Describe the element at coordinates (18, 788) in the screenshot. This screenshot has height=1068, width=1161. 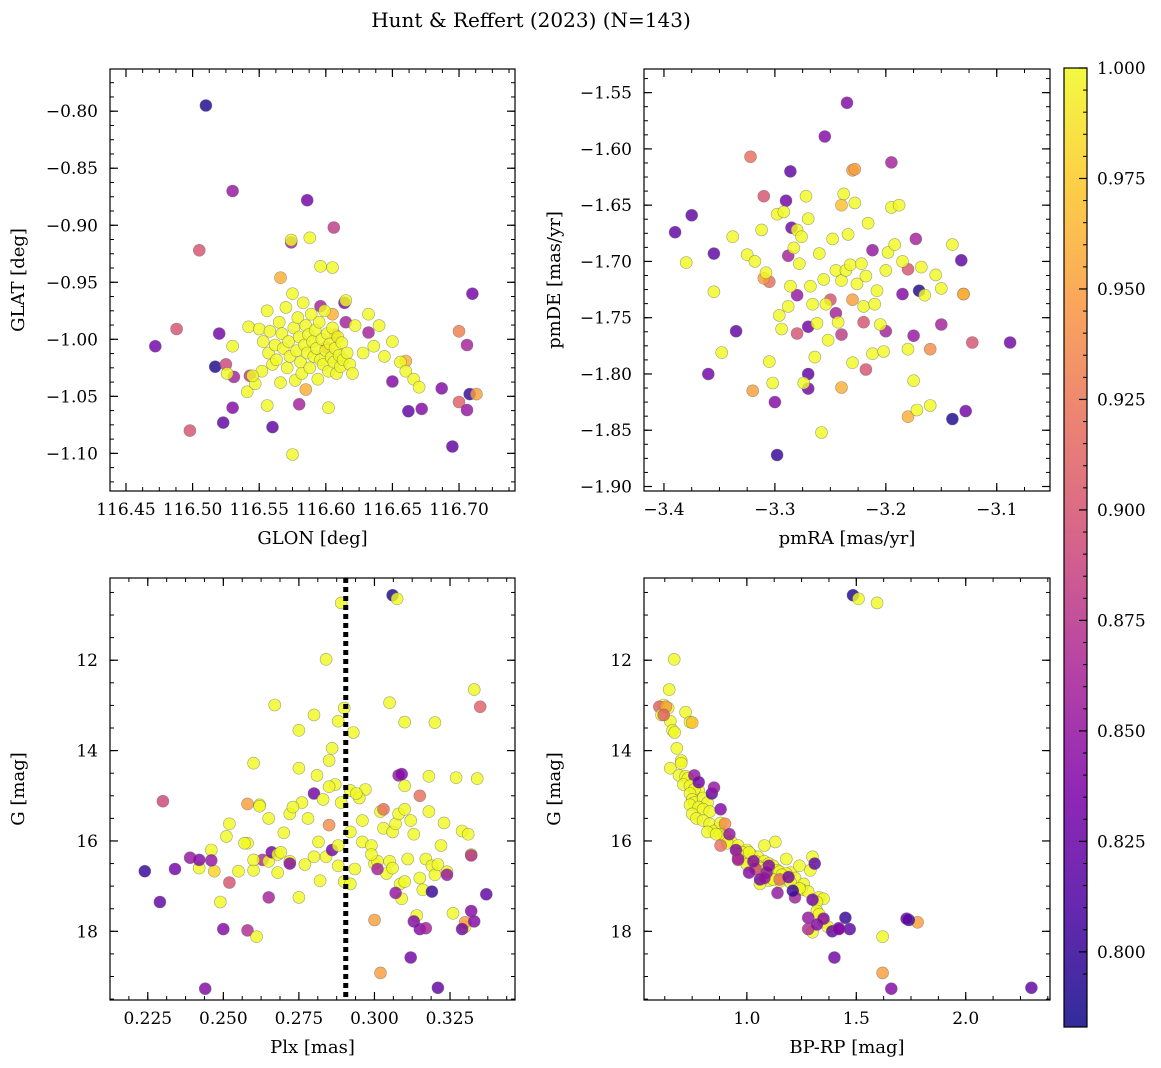
I see `y-axis-label: G [mag]` at that location.